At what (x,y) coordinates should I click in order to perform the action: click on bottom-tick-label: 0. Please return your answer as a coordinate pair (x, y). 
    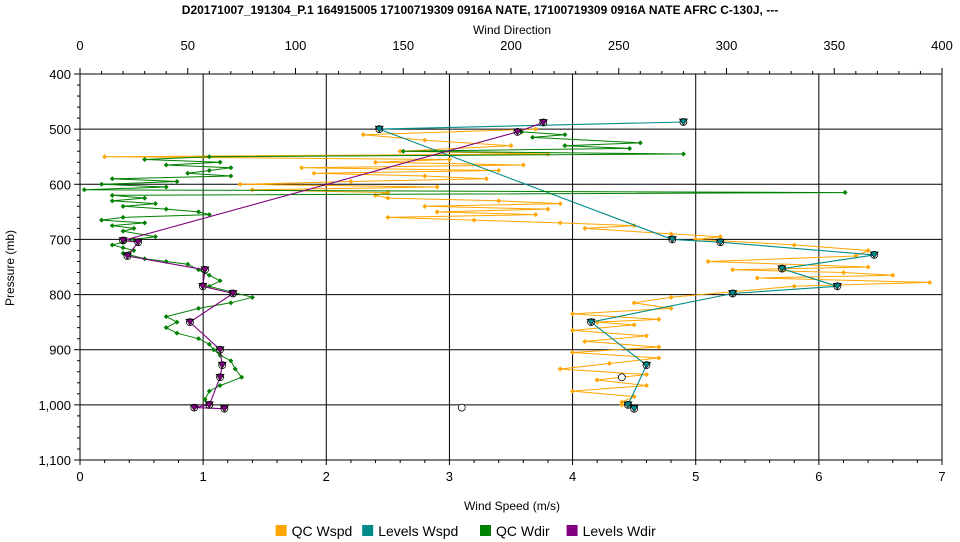
    Looking at the image, I should click on (79, 476).